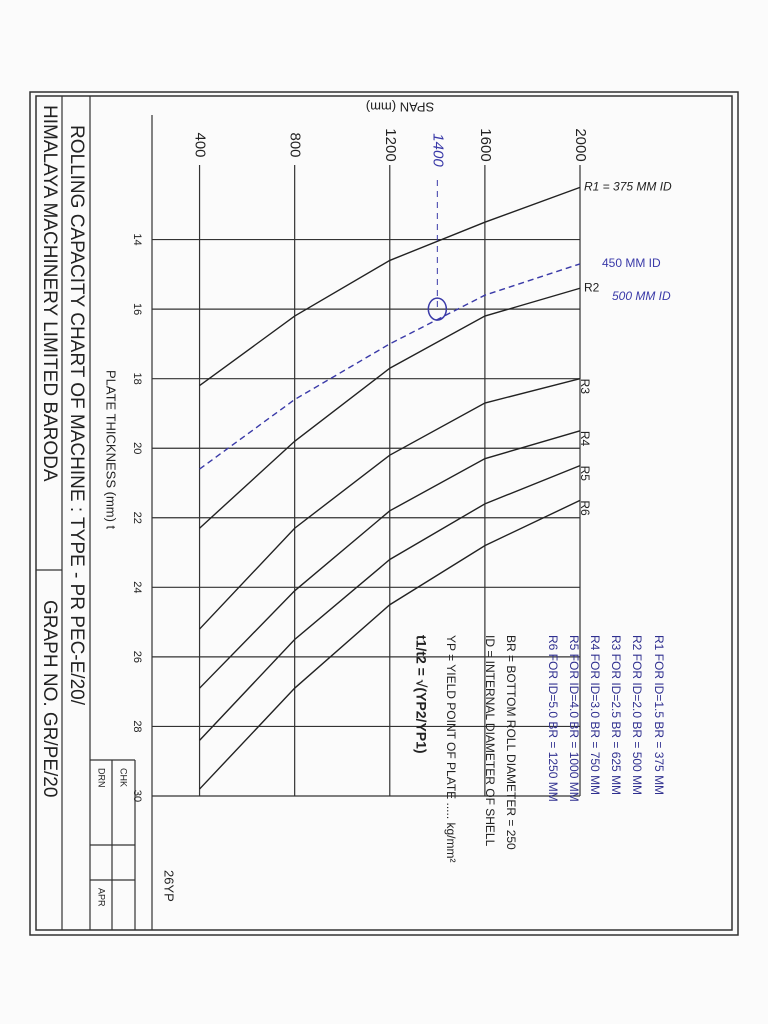  What do you see at coordinates (49, 293) in the screenshot?
I see `subtitle: HIMALAYA MACHINERY LIMITED BARODA` at bounding box center [49, 293].